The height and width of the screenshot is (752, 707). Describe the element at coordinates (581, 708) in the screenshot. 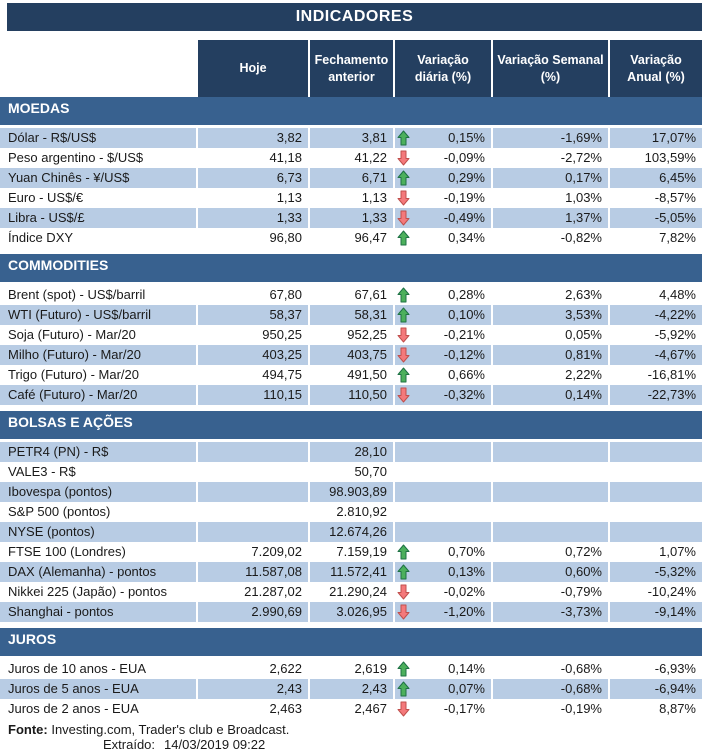

I see `cell-variacao-semanal: -0,19%` at that location.